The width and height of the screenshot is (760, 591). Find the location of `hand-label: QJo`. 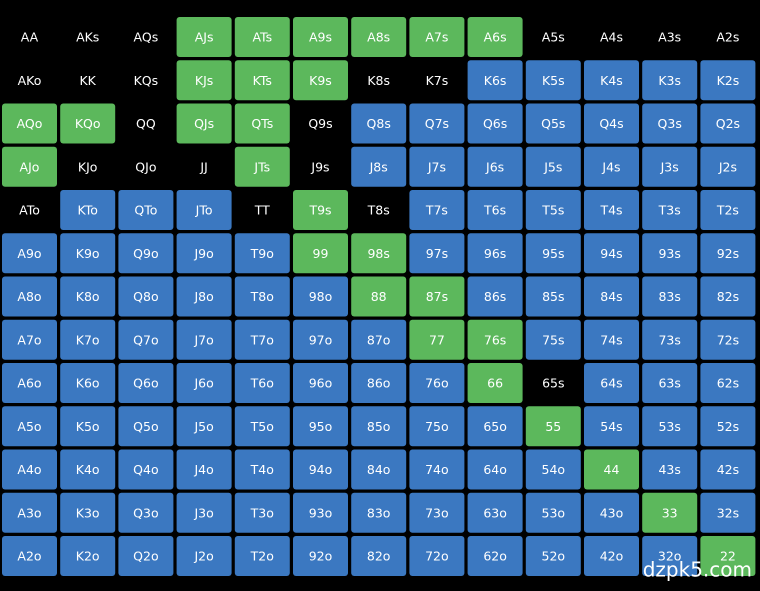

hand-label: QJo is located at coordinates (145, 166).